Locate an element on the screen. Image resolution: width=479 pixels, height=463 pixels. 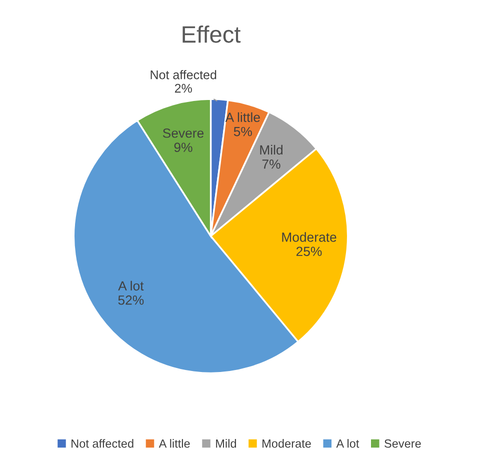
legend-label: Severe is located at coordinates (402, 443).